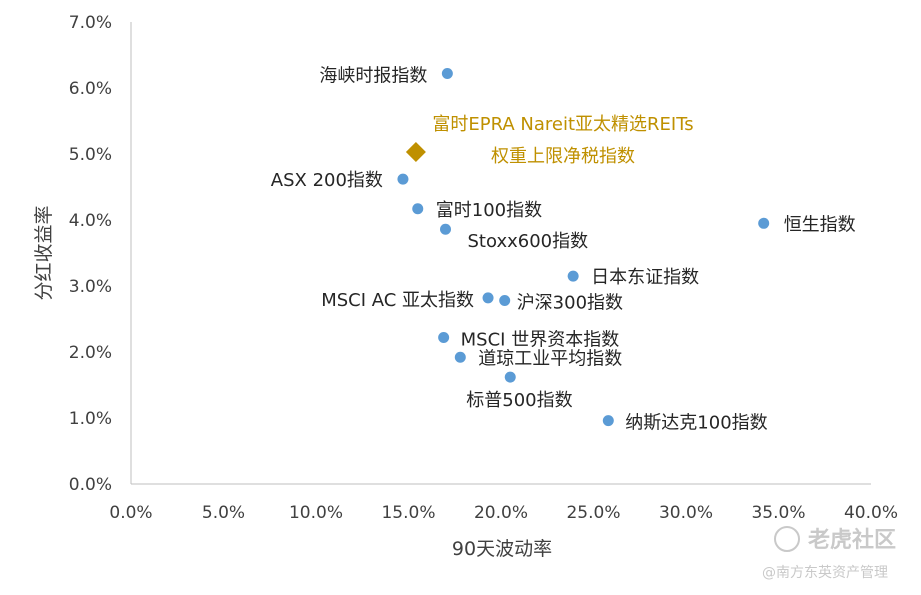 The image size is (921, 595). I want to click on y-tick-label: 6.0%, so click(90, 89).